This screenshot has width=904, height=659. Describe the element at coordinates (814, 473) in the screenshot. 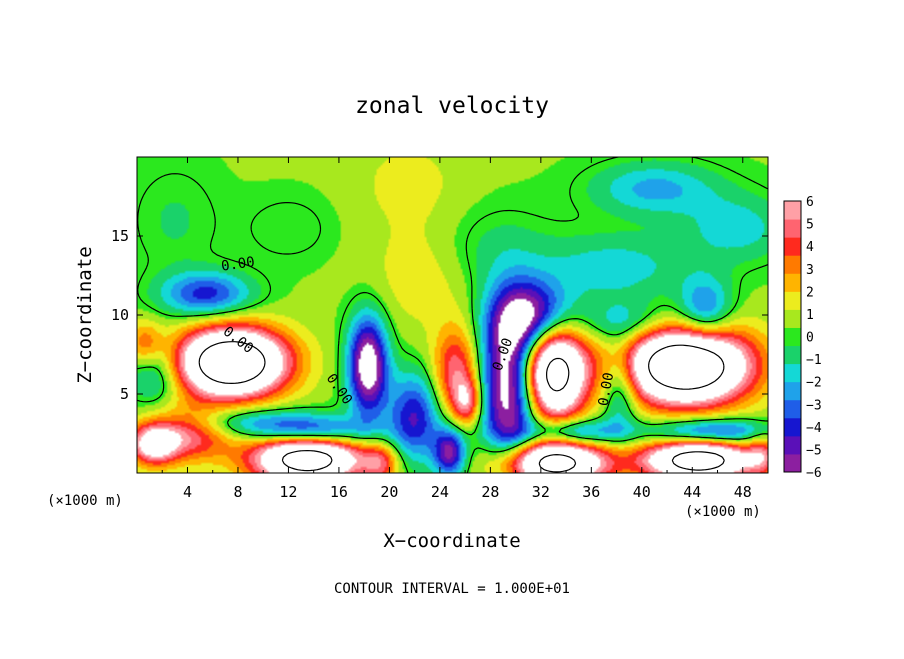

I see `colorbar-tick-label: −6` at that location.